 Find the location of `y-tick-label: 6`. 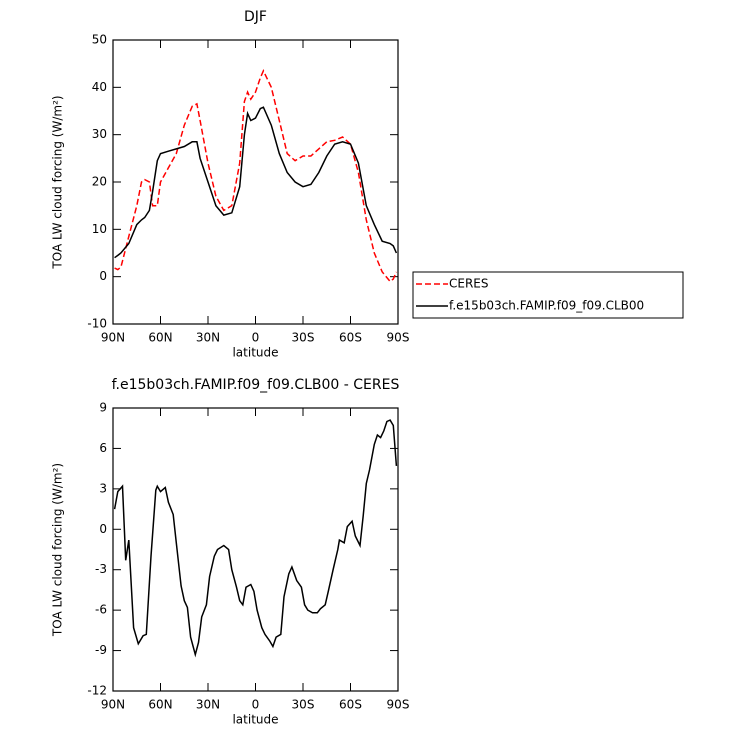

y-tick-label: 6 is located at coordinates (103, 448).